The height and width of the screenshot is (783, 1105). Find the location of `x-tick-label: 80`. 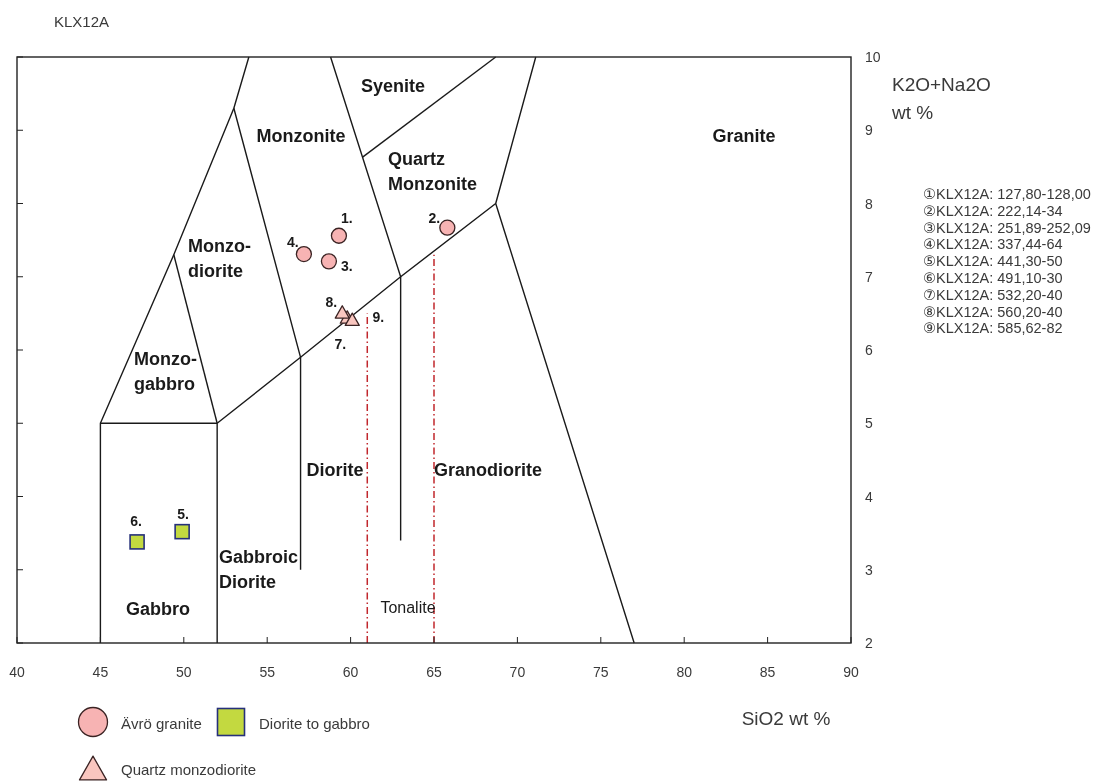

x-tick-label: 80 is located at coordinates (684, 672).